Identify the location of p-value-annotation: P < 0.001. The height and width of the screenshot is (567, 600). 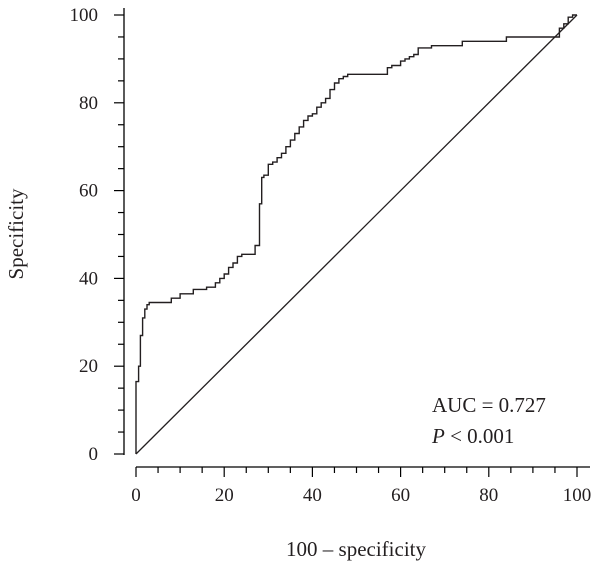
(472, 436).